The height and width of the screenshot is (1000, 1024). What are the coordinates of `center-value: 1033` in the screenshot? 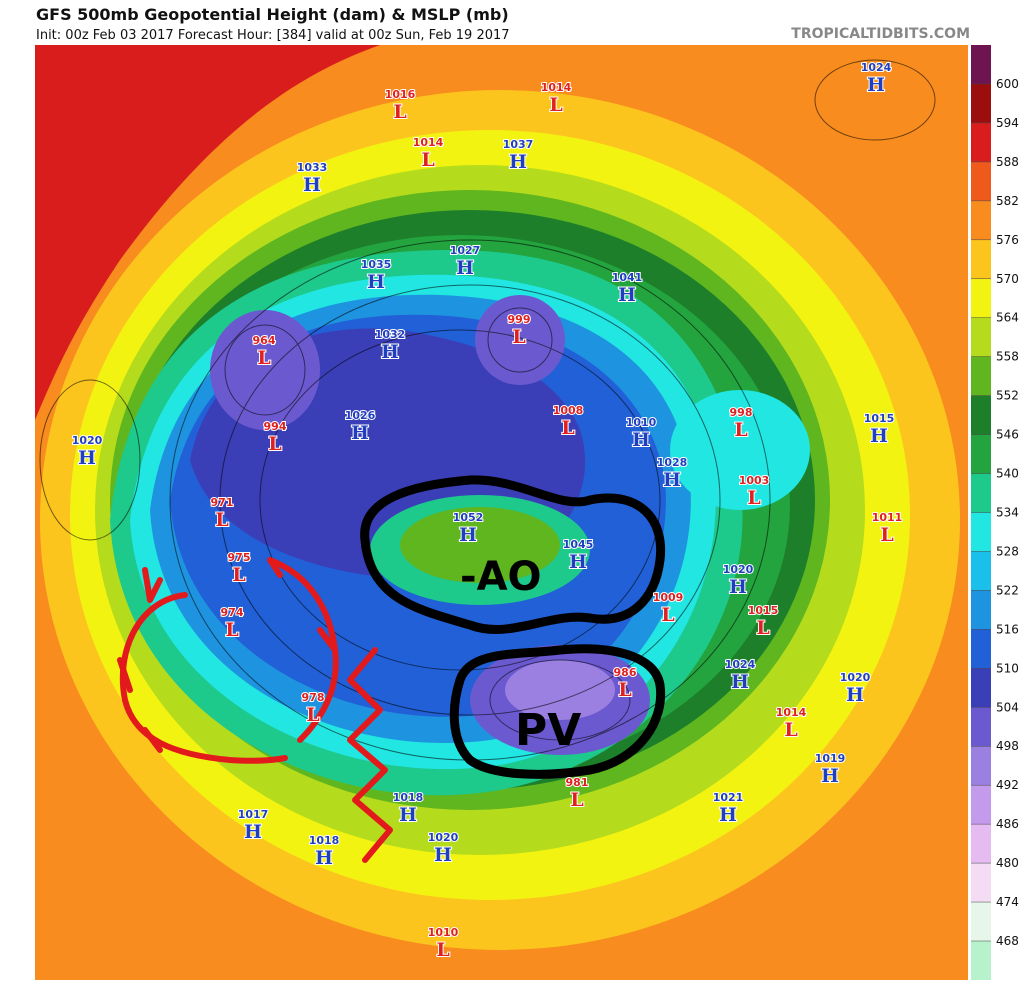 It's located at (312, 167).